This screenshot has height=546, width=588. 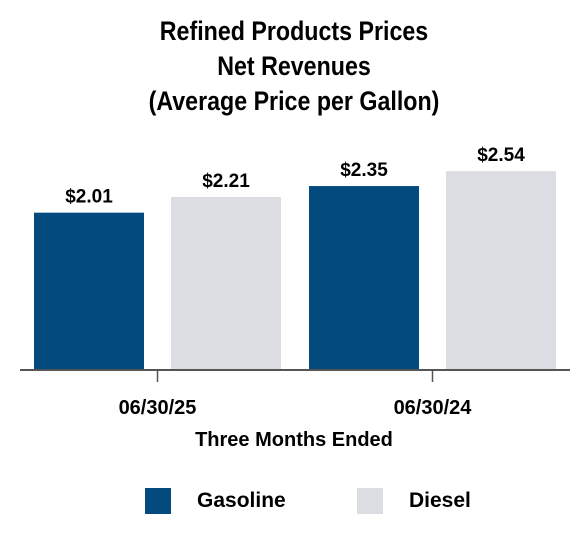 What do you see at coordinates (440, 500) in the screenshot?
I see `legend-label-diesel: Diesel` at bounding box center [440, 500].